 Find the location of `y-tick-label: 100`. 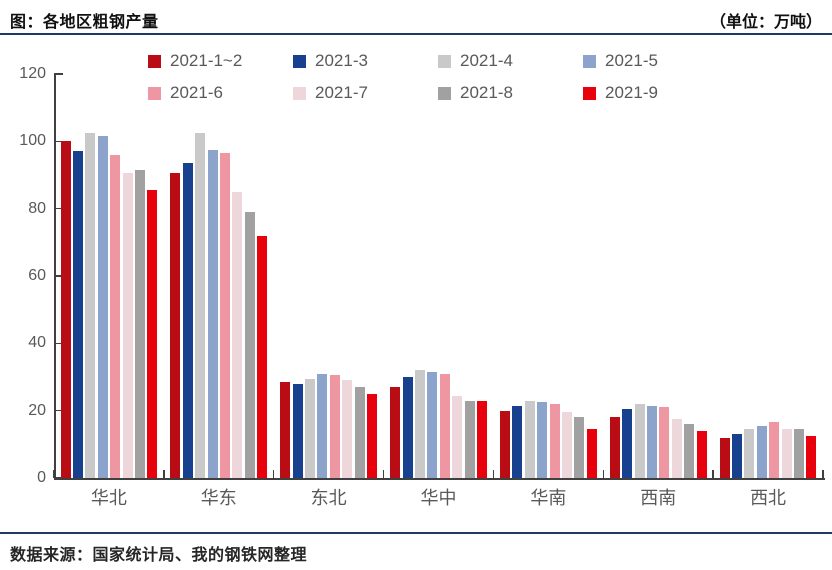

y-tick-label: 100 is located at coordinates (32, 141).